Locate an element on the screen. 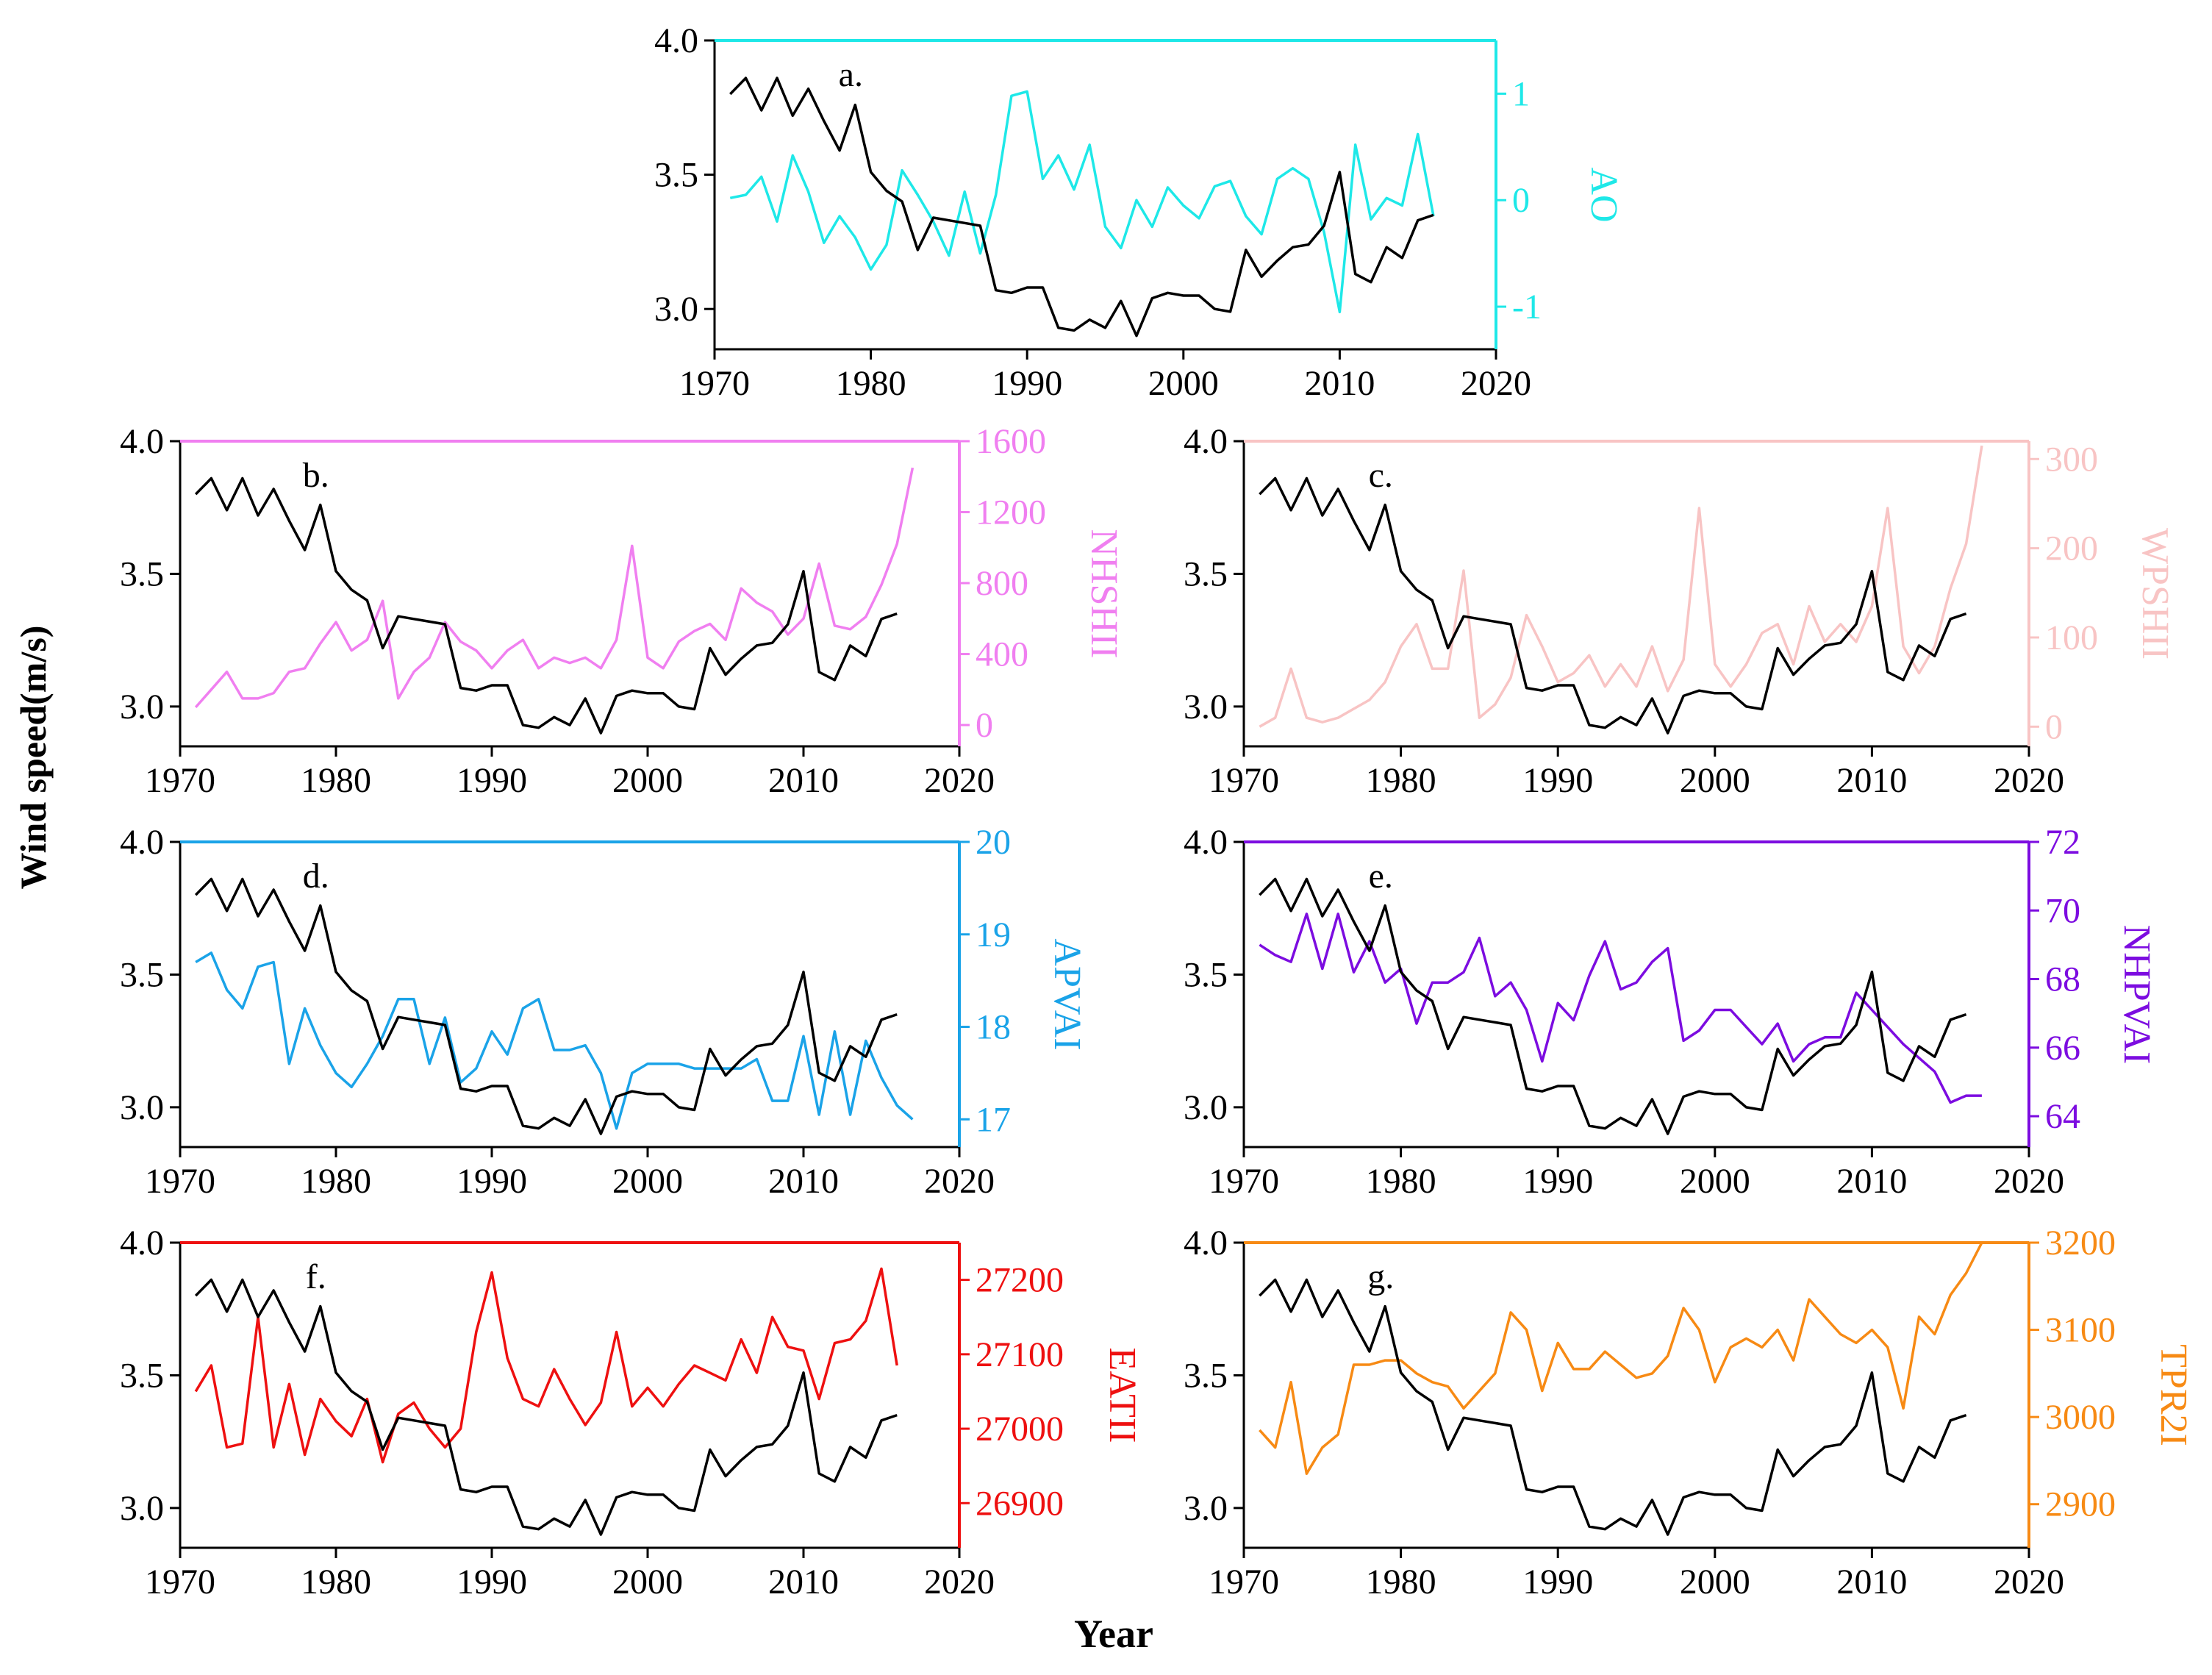 This screenshot has width=2212, height=1675. right-tick-label: 68 is located at coordinates (2062, 980).